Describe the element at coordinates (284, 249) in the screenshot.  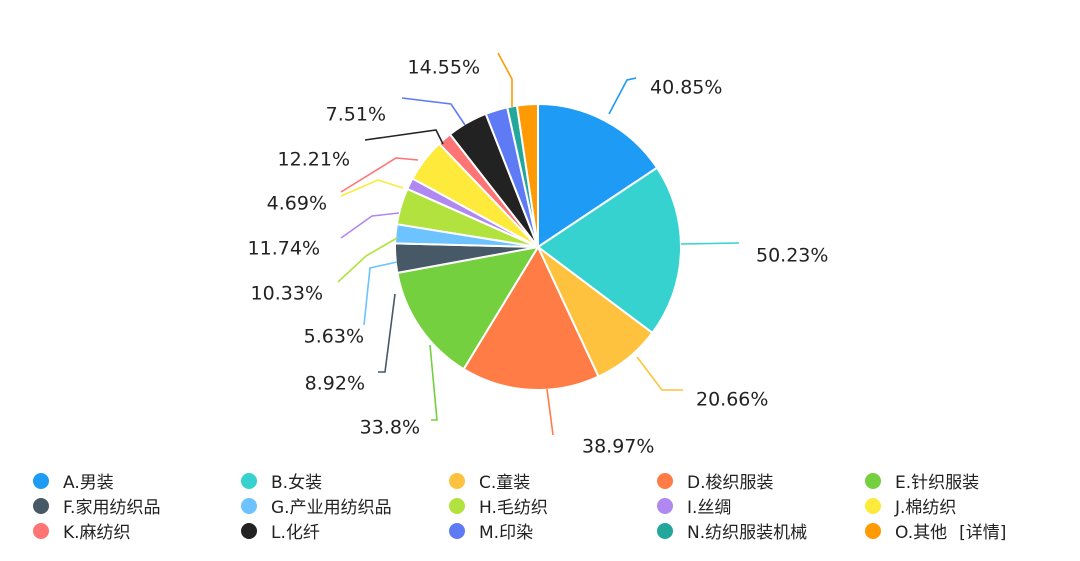
I see `pct-label-i: 11.74%` at that location.